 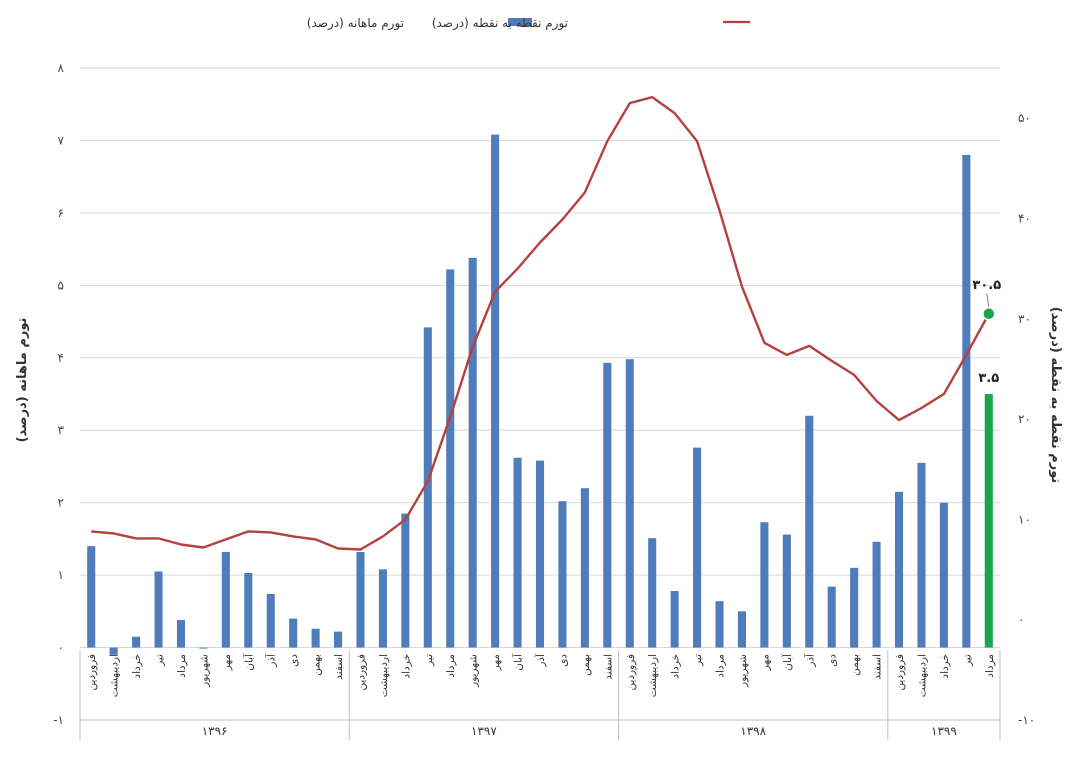 What do you see at coordinates (1055, 395) in the screenshot?
I see `right-axis-title: تورم نقطه به نقطه (درصد)` at bounding box center [1055, 395].